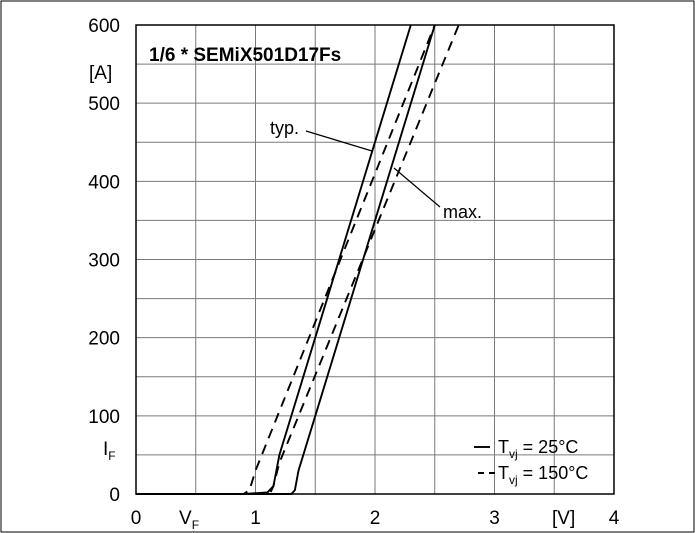  I want to click on x-axis-label-main: V, so click(185, 518).